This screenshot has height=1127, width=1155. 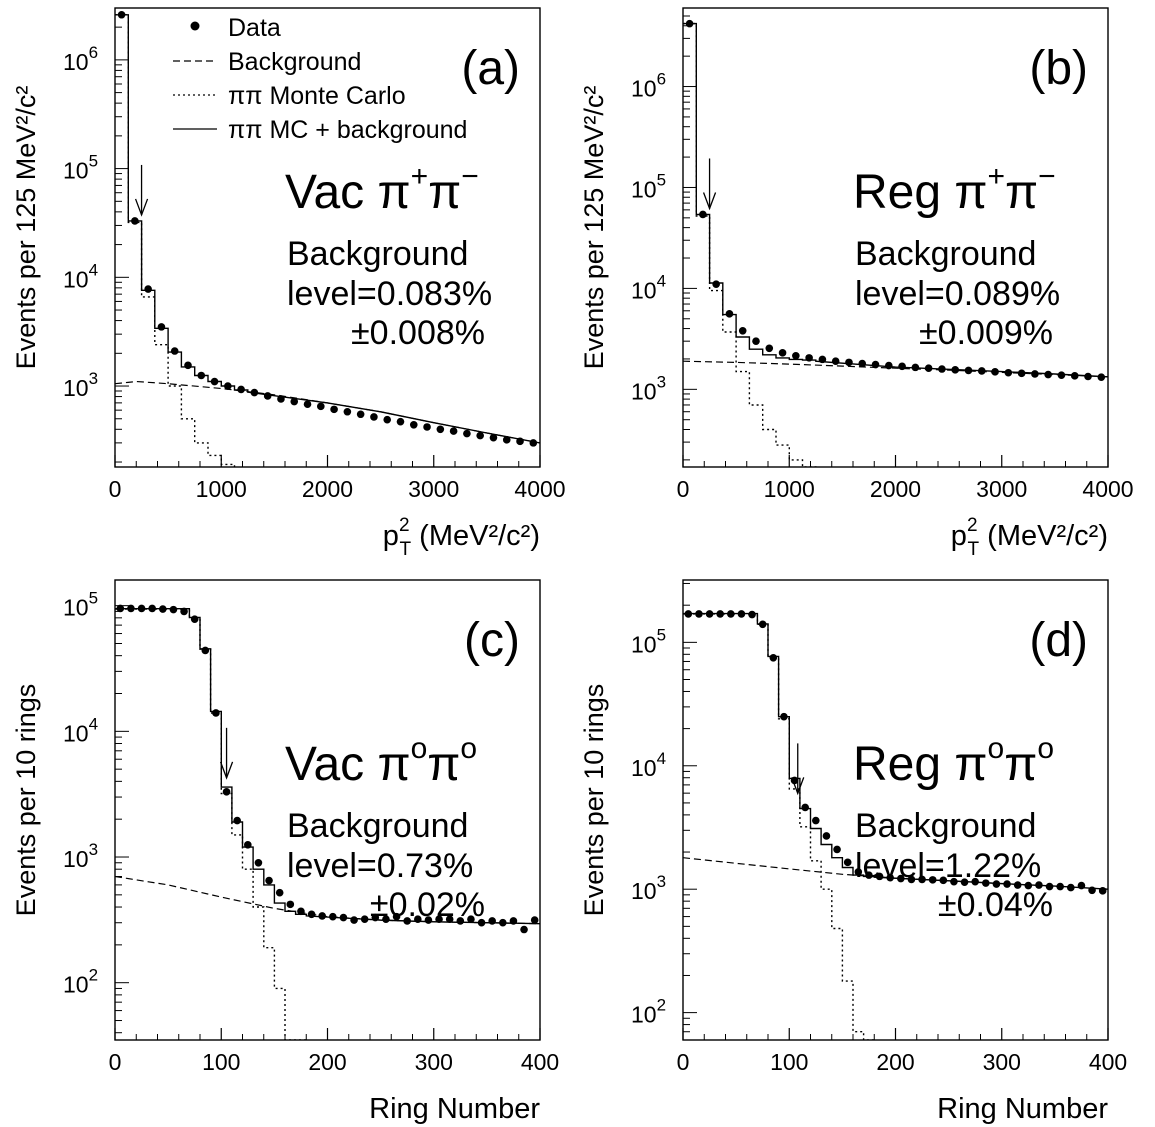 What do you see at coordinates (80, 982) in the screenshot?
I see `y-tick-label: 10²` at bounding box center [80, 982].